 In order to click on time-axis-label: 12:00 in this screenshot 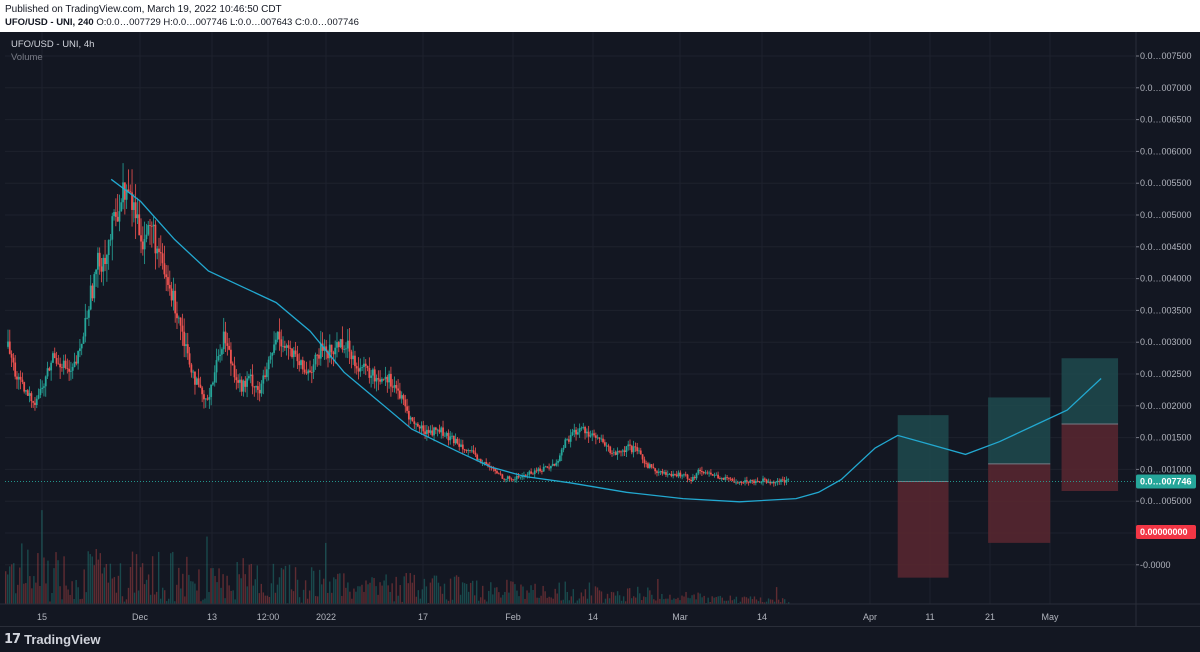, I will do `click(268, 617)`.